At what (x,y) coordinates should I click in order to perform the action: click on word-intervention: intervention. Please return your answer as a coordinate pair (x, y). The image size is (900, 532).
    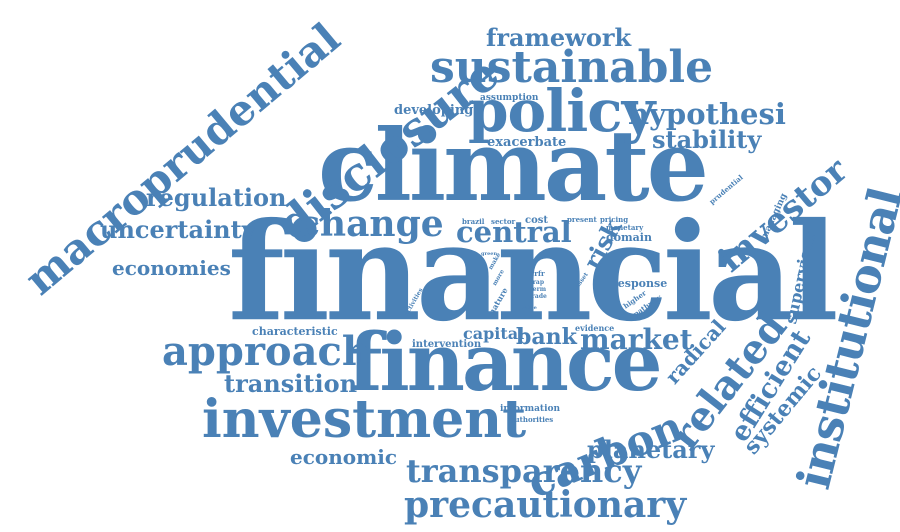
    Looking at the image, I should click on (447, 344).